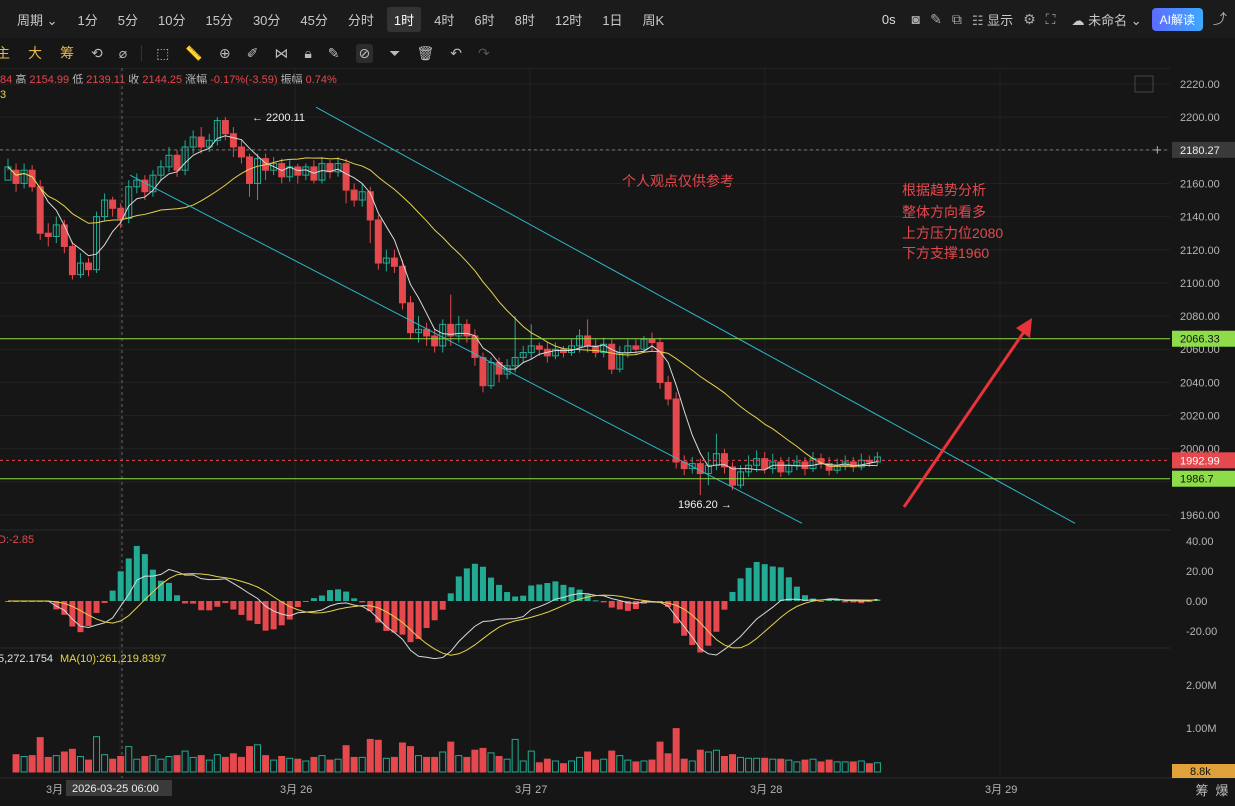 This screenshot has width=1235, height=806. I want to click on redo-icon: ↷, so click(483, 52).